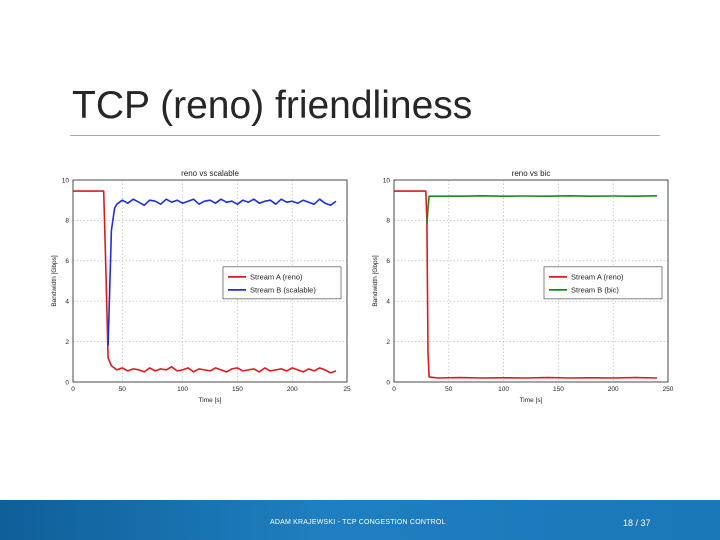 The image size is (720, 540). What do you see at coordinates (283, 290) in the screenshot?
I see `legend-label-1: Stream B (scalable)` at bounding box center [283, 290].